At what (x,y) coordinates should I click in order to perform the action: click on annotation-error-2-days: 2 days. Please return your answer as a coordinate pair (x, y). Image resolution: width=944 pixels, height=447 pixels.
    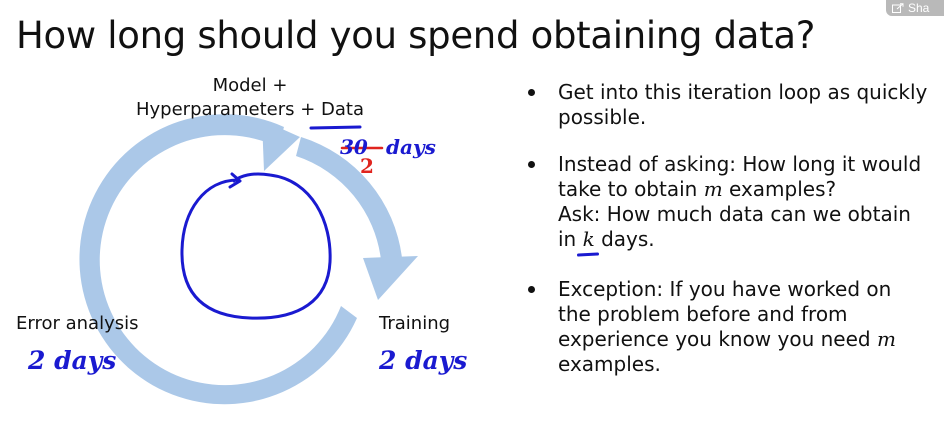
    Looking at the image, I should click on (72, 360).